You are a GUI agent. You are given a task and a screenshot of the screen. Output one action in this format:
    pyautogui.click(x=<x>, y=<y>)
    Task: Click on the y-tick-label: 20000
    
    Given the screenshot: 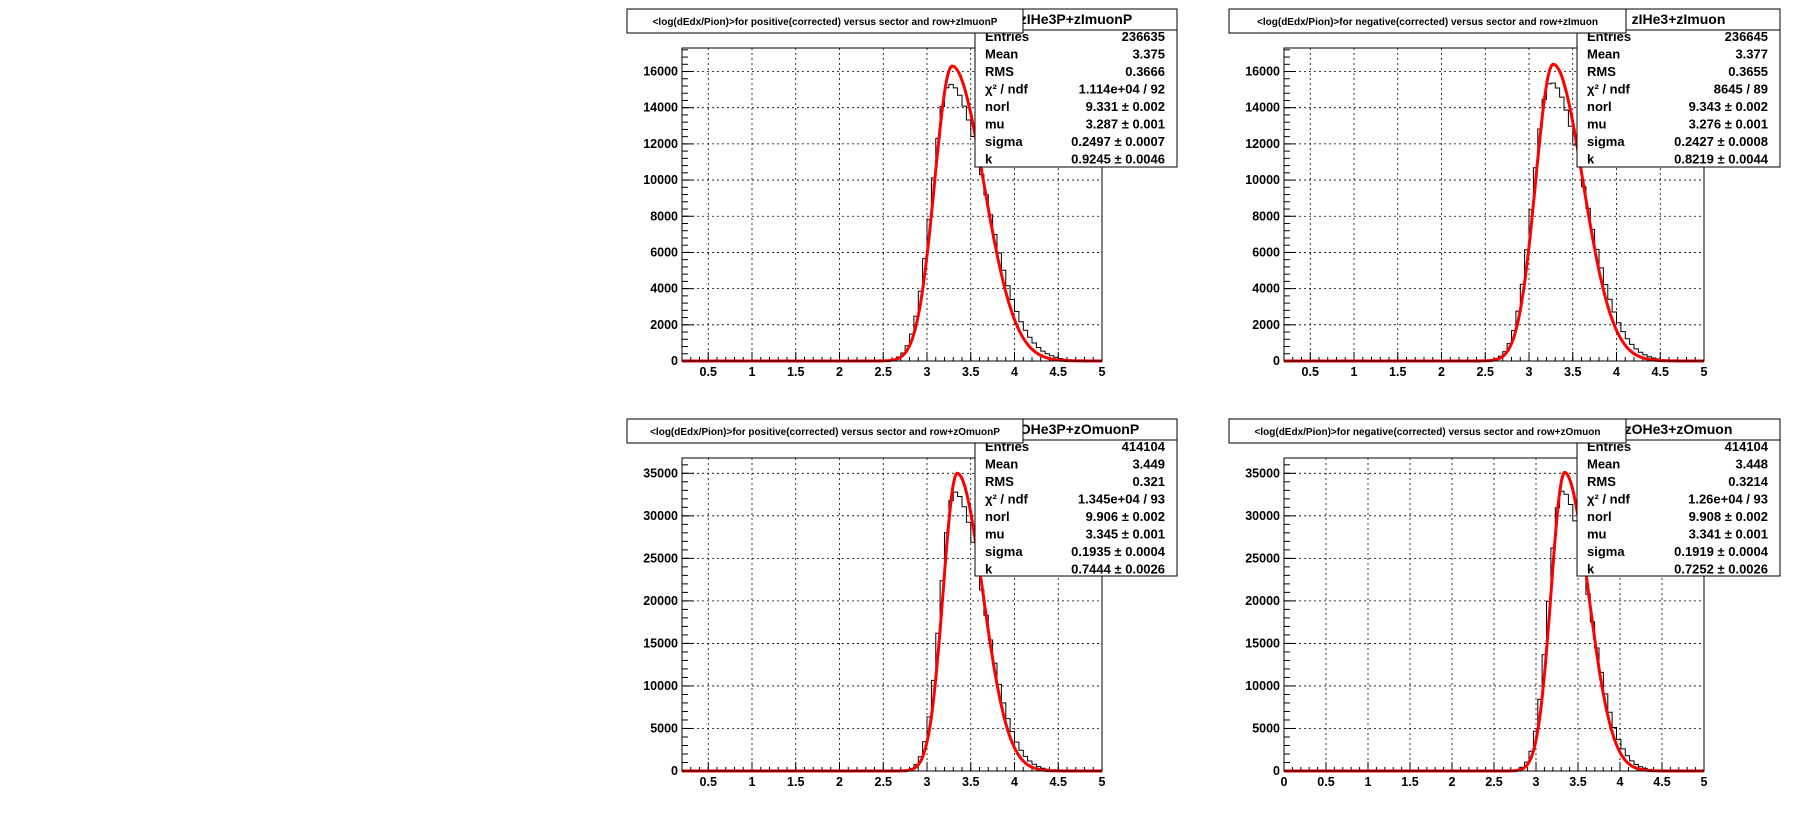 What is the action you would take?
    pyautogui.click(x=1262, y=601)
    